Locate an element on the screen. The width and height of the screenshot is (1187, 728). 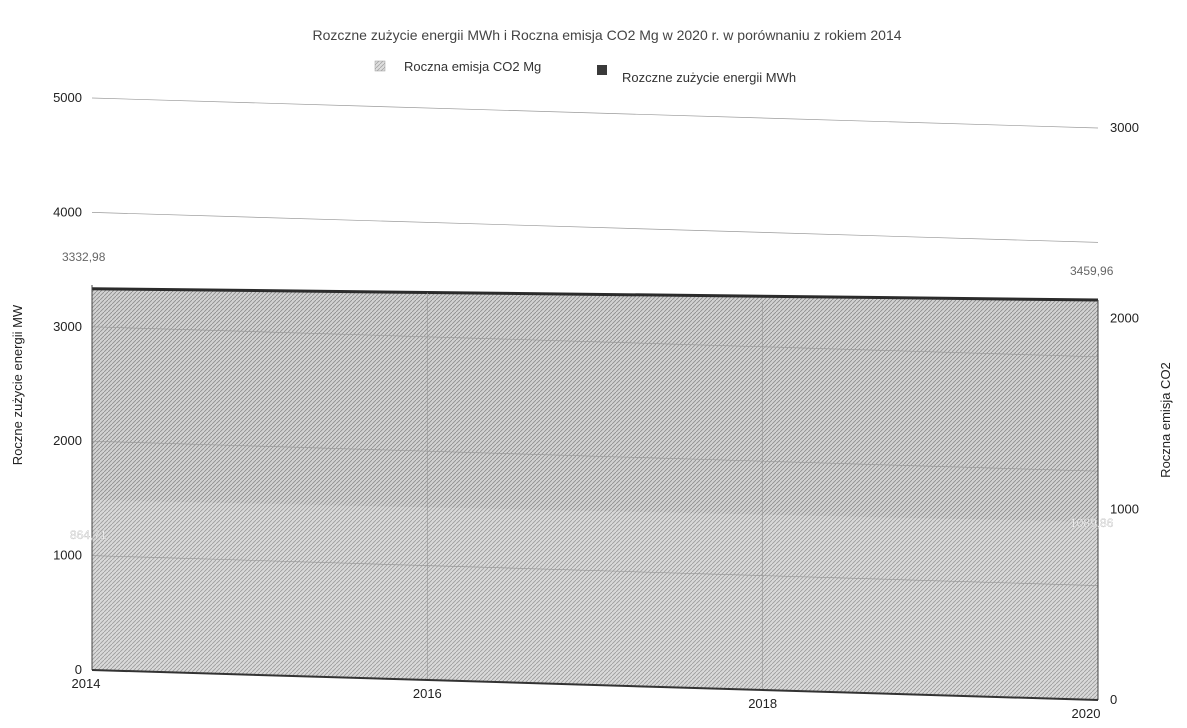
y-left-tick-label: 4000 is located at coordinates (67, 211).